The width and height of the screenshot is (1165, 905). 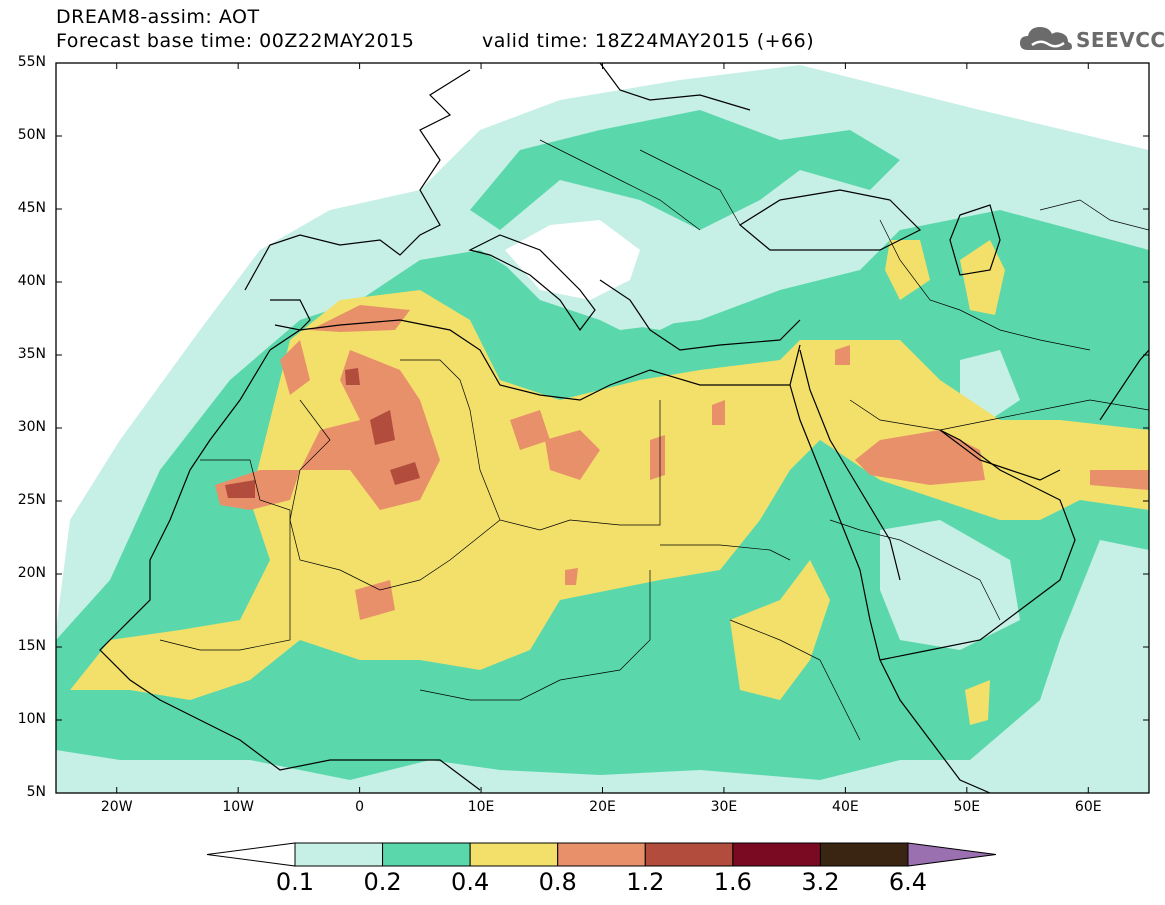 I want to click on colorbar-label: 0.2, so click(x=382, y=882).